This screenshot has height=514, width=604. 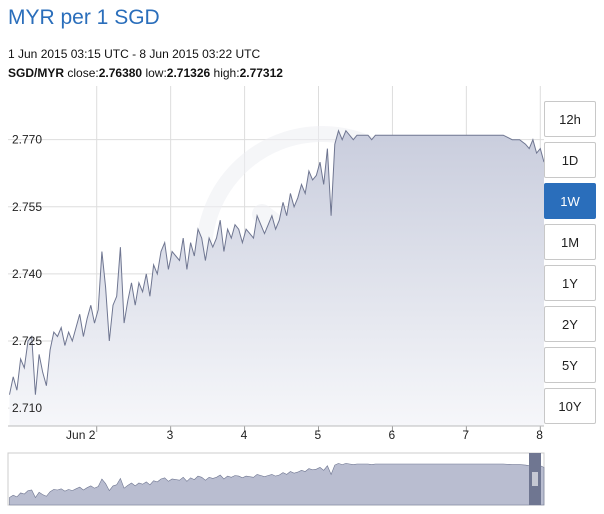 I want to click on y-tick-label: 2.725, so click(x=27, y=341).